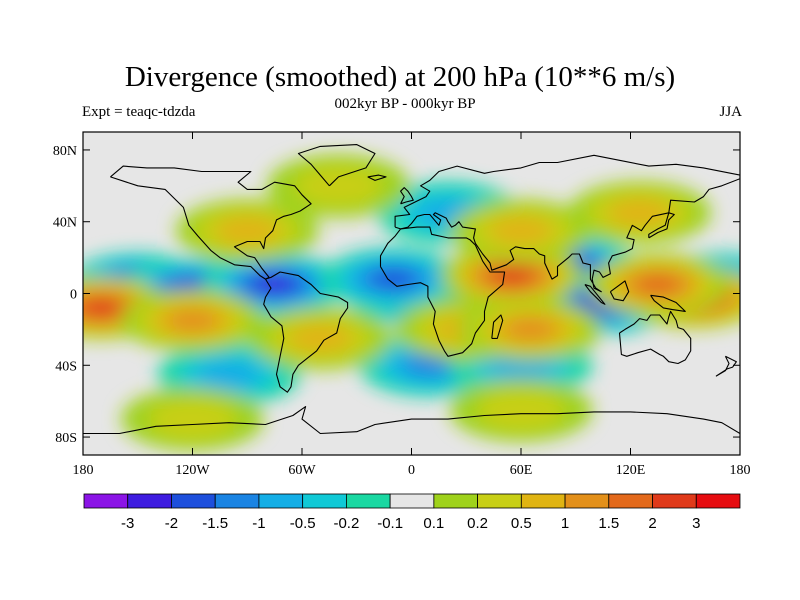 This screenshot has width=800, height=600. Describe the element at coordinates (565, 523) in the screenshot. I see `colorbar-label: 1` at that location.